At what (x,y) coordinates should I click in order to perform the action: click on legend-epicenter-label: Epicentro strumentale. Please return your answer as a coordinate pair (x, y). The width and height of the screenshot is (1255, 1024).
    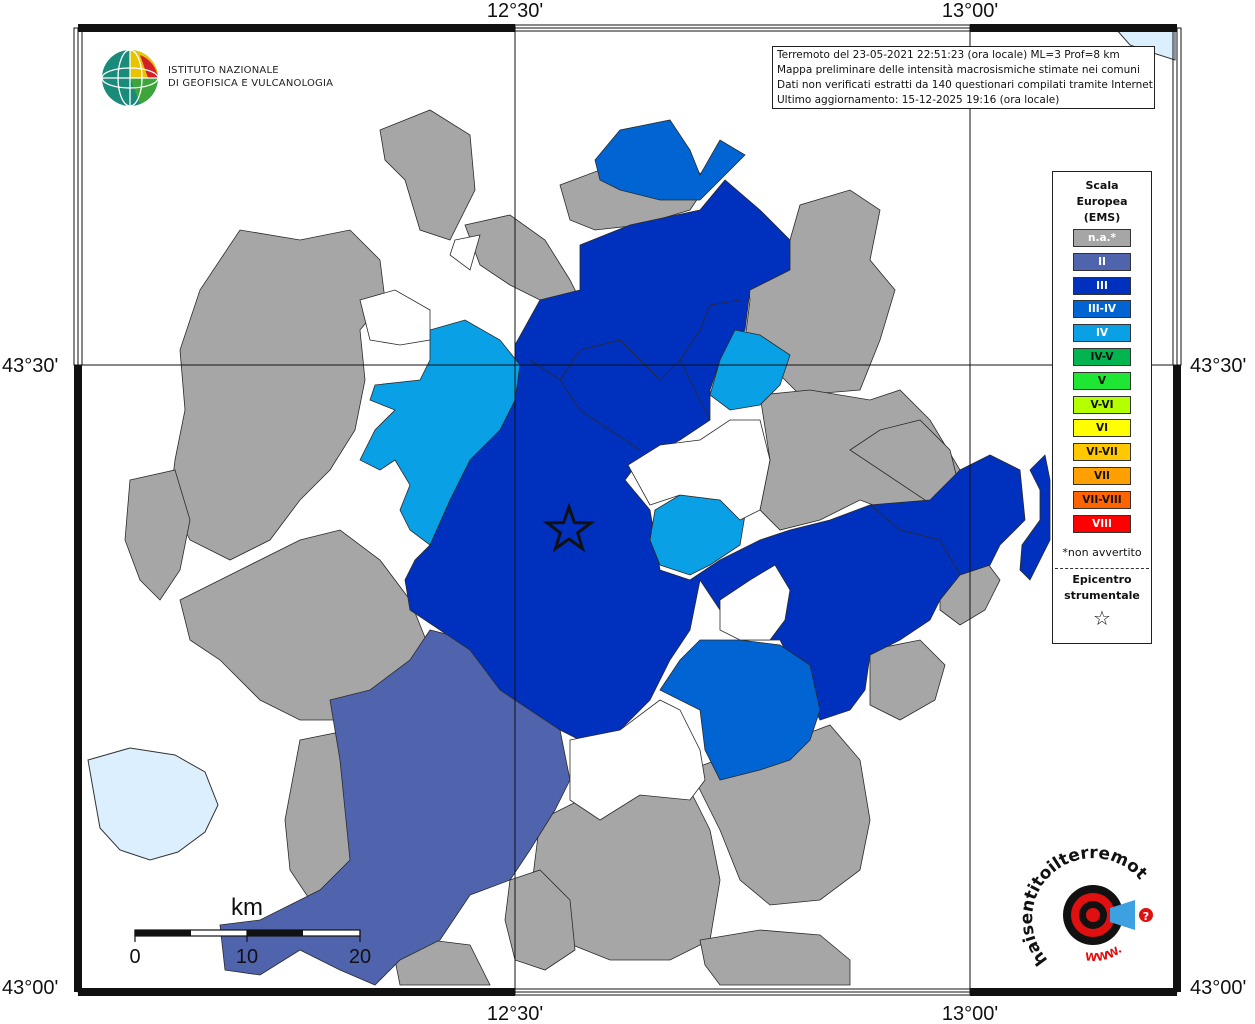
    Looking at the image, I should click on (1102, 588).